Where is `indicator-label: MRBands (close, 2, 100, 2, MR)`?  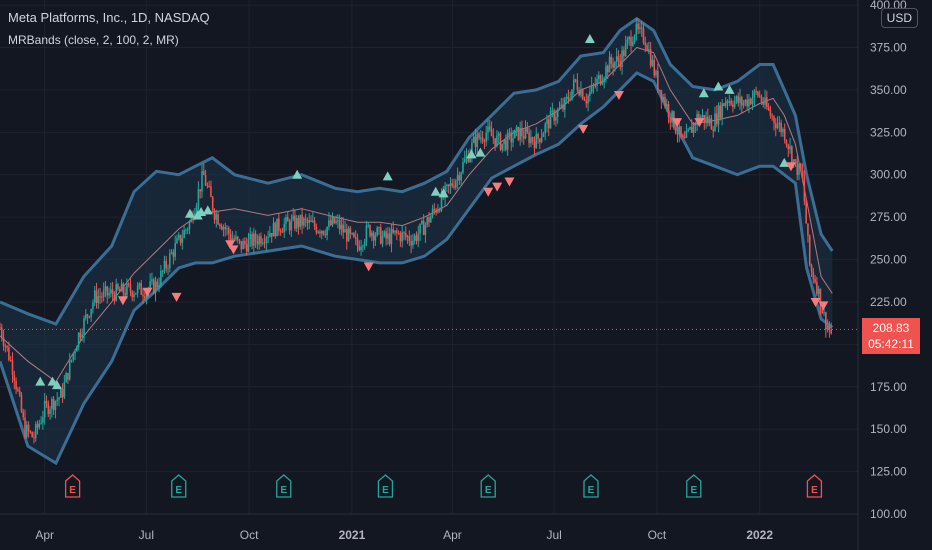 indicator-label: MRBands (close, 2, 100, 2, MR) is located at coordinates (93, 40).